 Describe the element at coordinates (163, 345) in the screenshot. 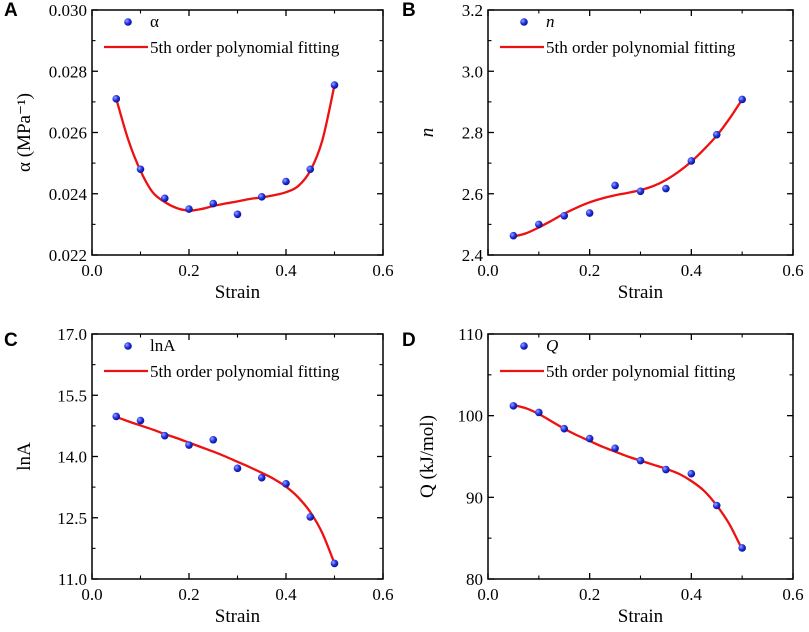

I see `legend-label-points: lnA` at that location.